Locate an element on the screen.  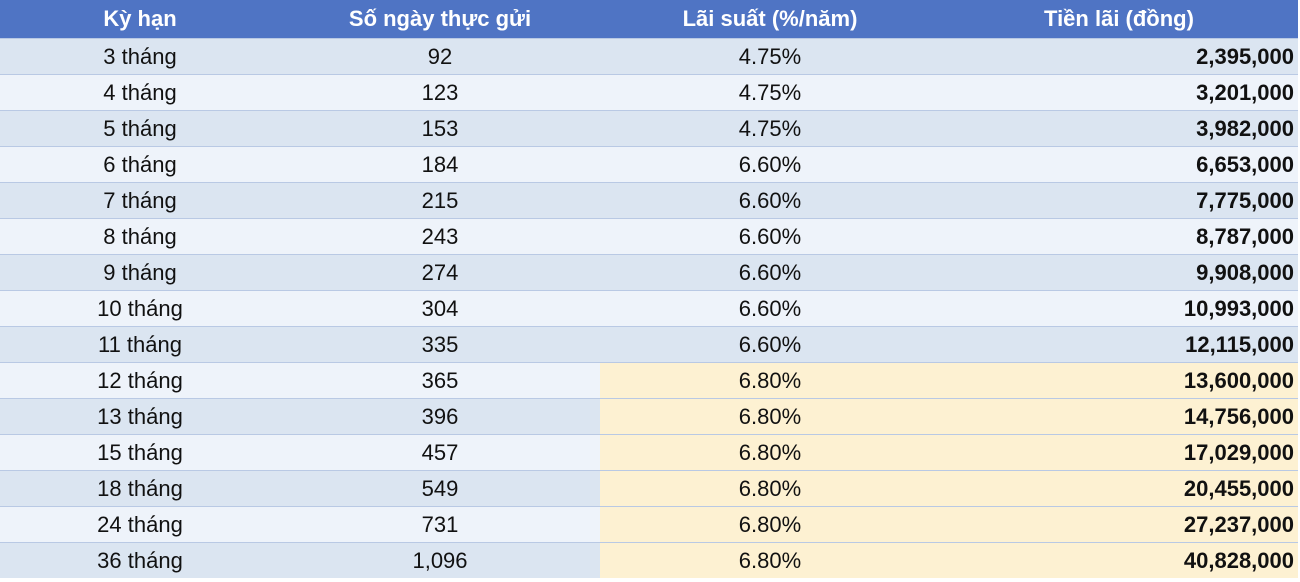
interest-cell: 12,115,000 is located at coordinates (1119, 344).